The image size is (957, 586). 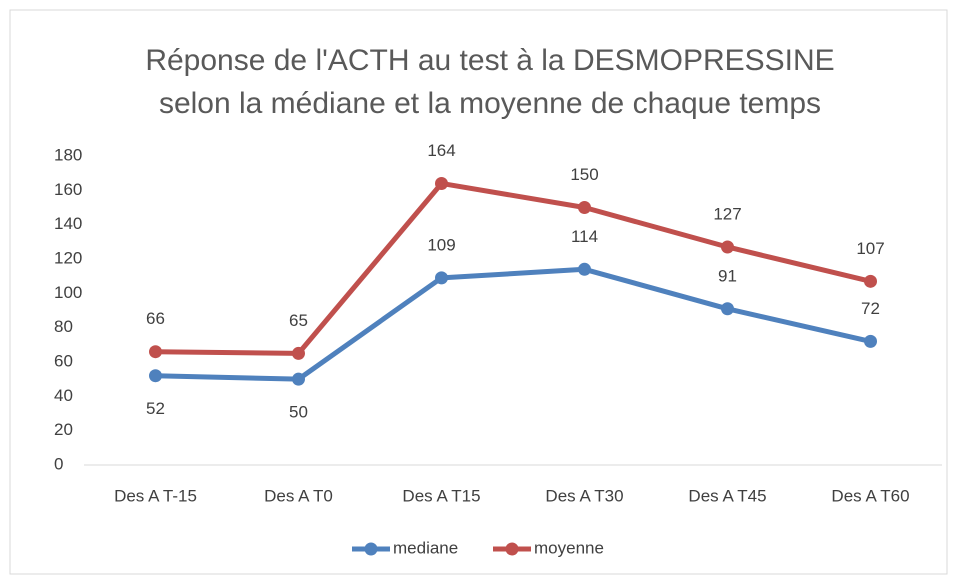 What do you see at coordinates (63, 360) in the screenshot?
I see `y-tick-label: 60` at bounding box center [63, 360].